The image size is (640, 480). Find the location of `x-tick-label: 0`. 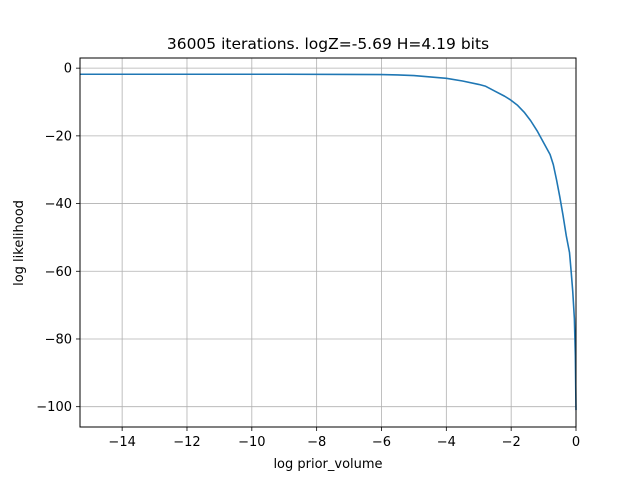

x-tick-label: 0 is located at coordinates (576, 442).